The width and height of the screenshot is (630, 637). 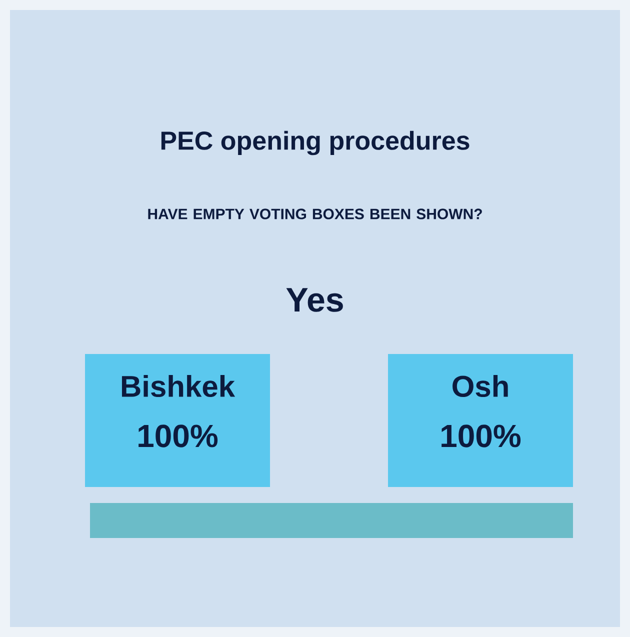 I want to click on text: Yes, so click(x=314, y=300).